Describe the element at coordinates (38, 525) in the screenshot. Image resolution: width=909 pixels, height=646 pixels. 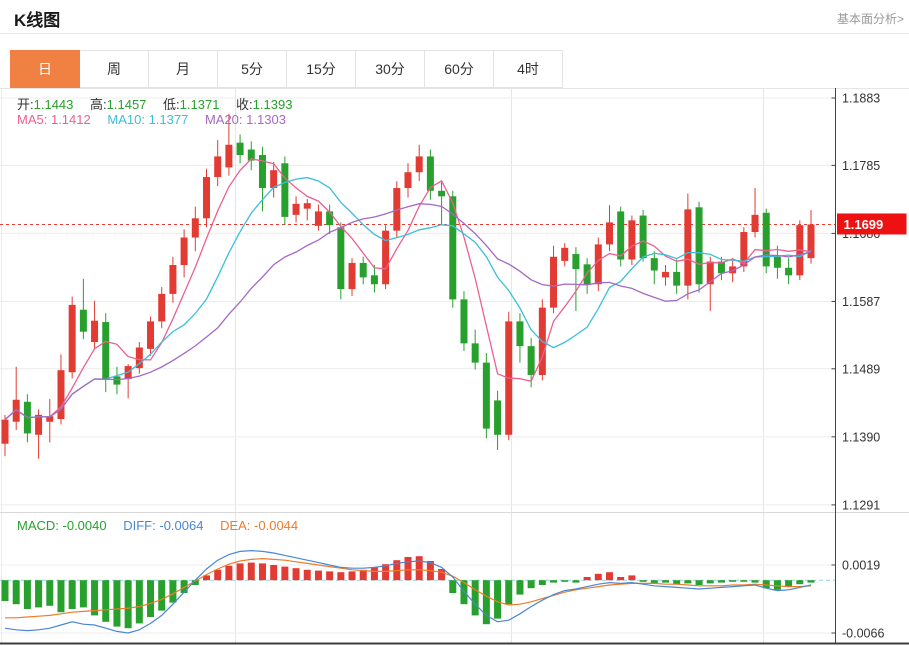
I see `macd-label: MACD:` at that location.